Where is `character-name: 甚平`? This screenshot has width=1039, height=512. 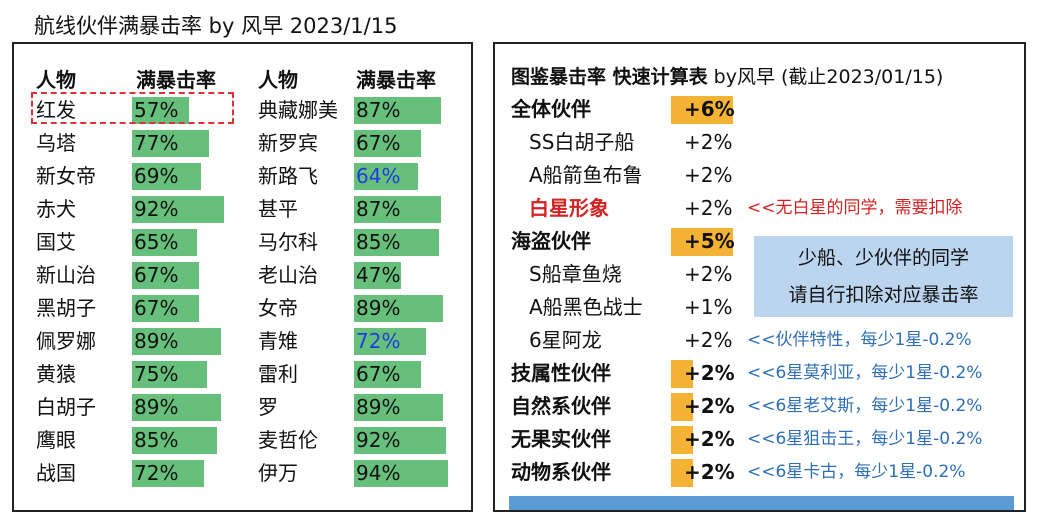
character-name: 甚平 is located at coordinates (278, 209).